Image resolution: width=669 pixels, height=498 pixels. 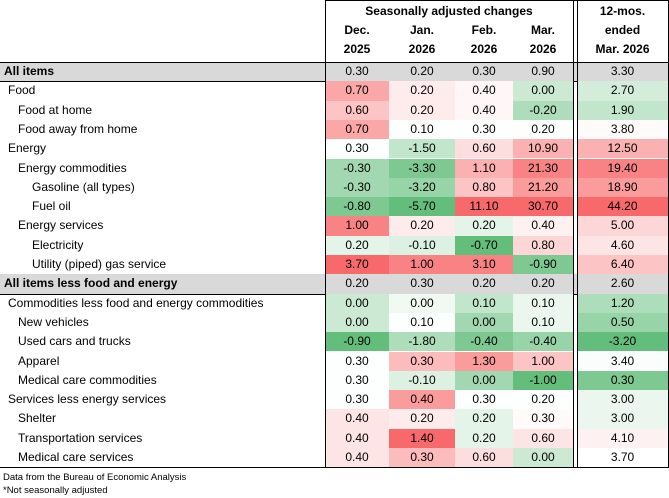 I want to click on value-cell: 21.30, so click(x=543, y=168).